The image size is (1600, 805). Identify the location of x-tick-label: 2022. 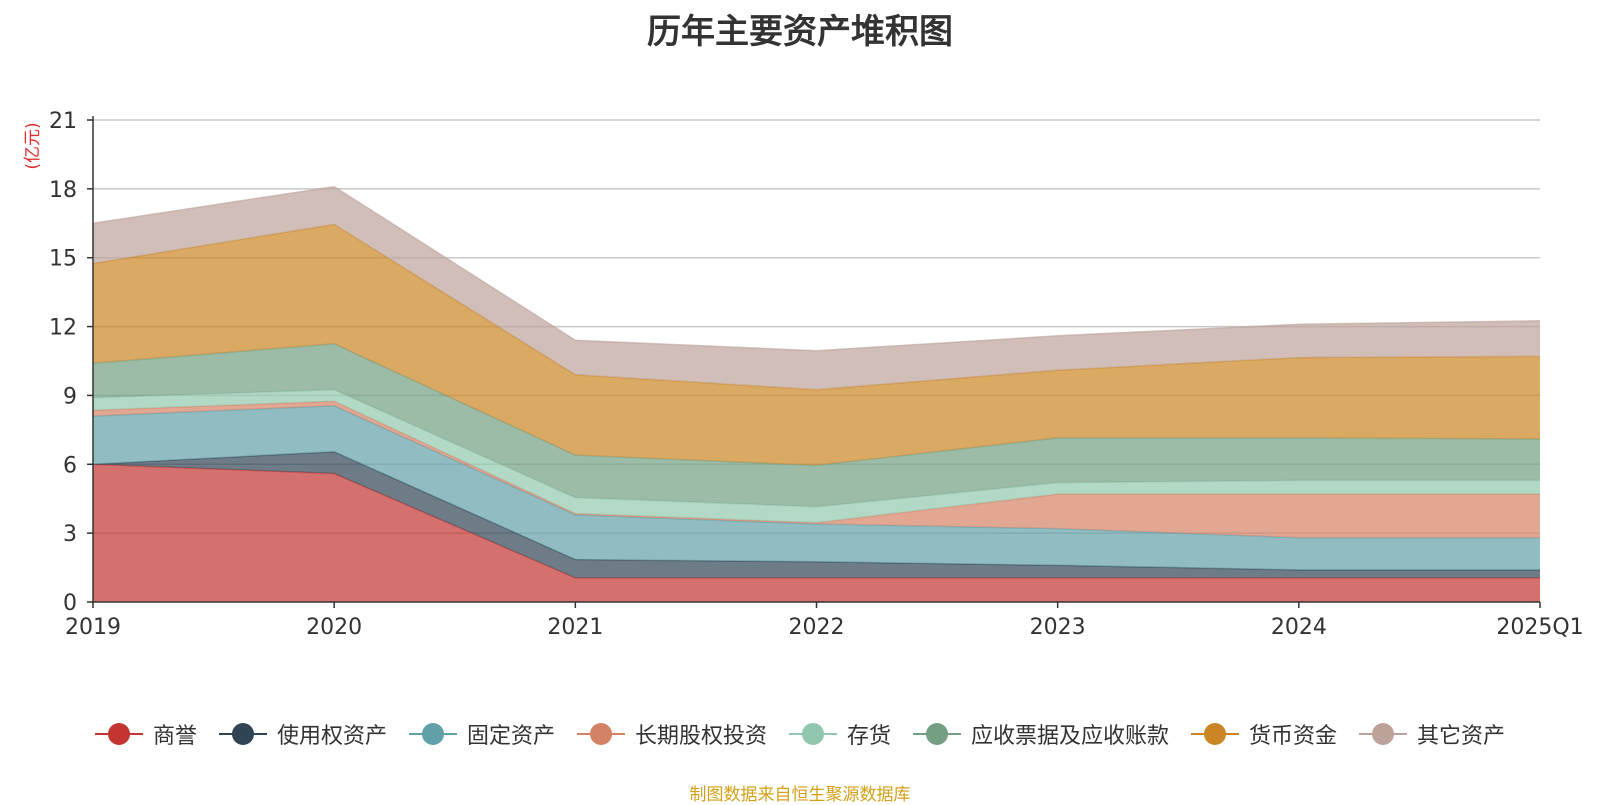
(817, 627).